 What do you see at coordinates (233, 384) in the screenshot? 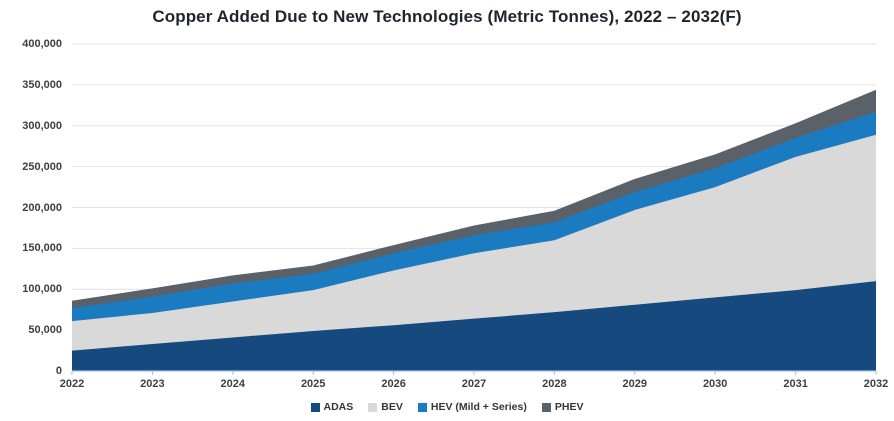
I see `x-tick-label: 2024` at bounding box center [233, 384].